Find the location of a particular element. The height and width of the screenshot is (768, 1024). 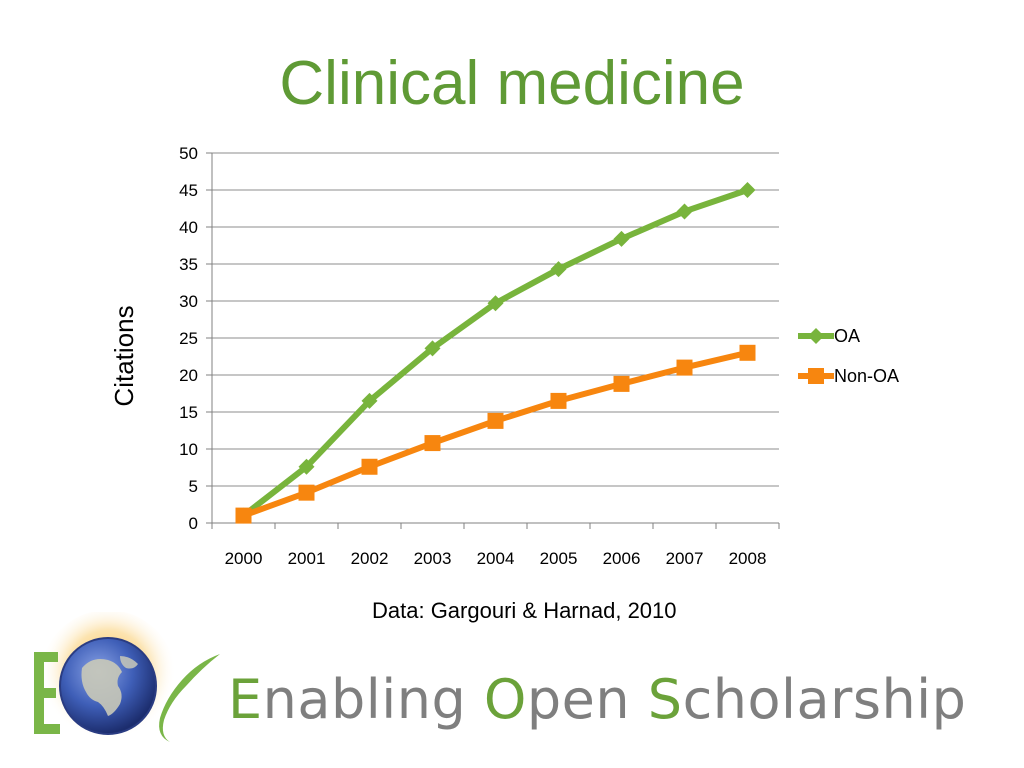

legend: OA Non-OA is located at coordinates (848, 356).